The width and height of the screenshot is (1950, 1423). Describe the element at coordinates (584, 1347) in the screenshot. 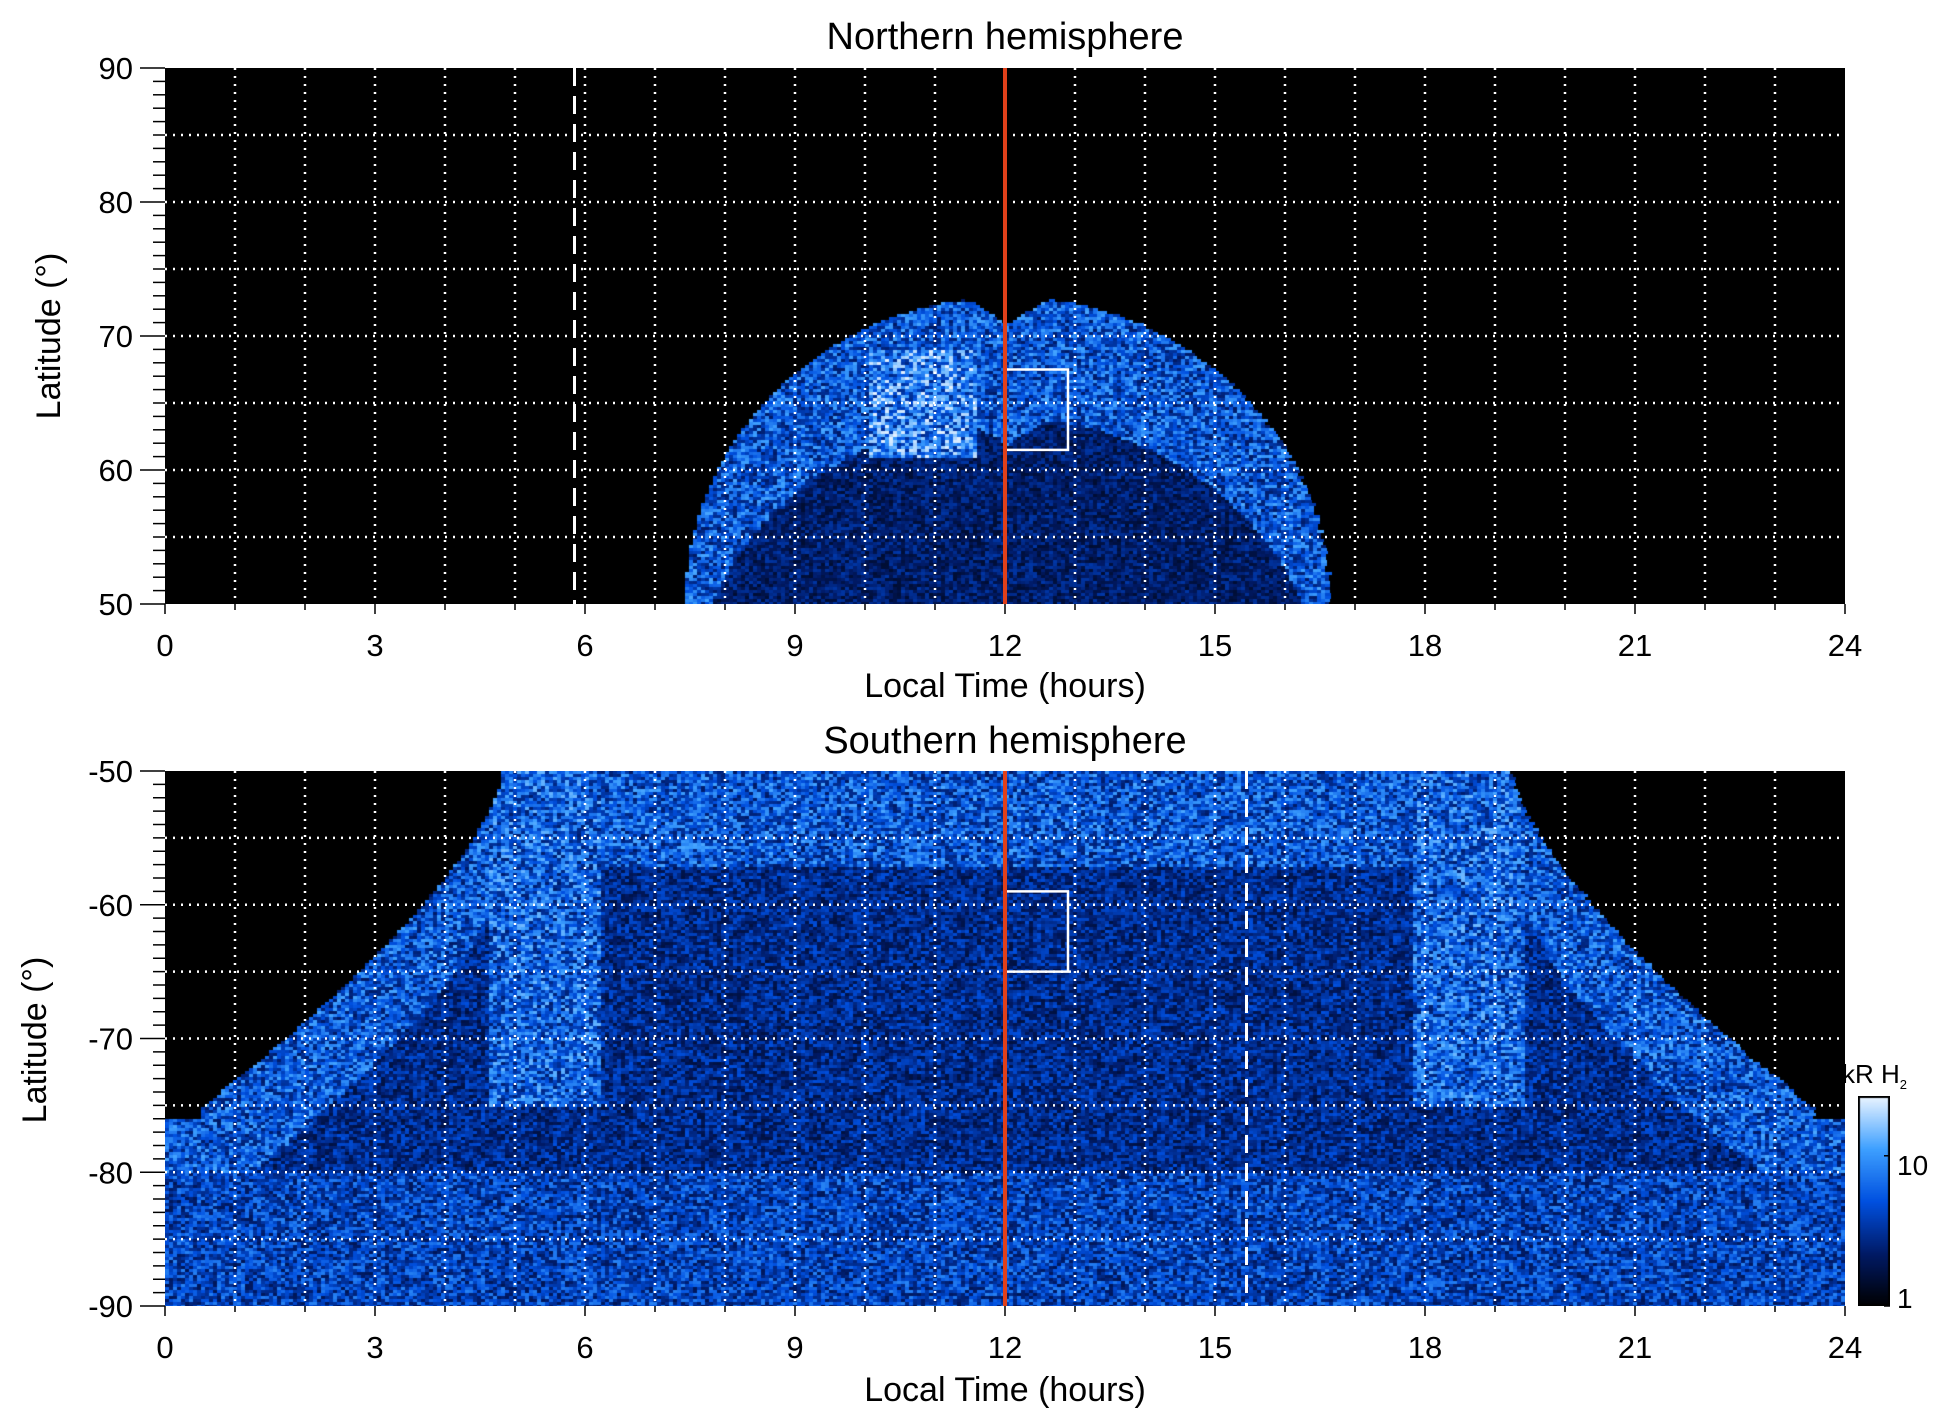

I see `south-x-tick-label: 6` at that location.